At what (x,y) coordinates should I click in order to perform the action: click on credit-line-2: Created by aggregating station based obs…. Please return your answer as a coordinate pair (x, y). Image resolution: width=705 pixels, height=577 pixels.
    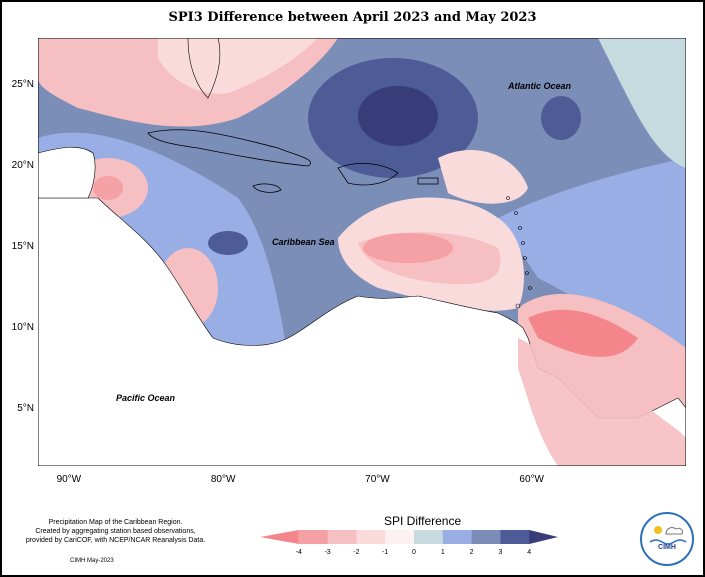
    Looking at the image, I should click on (115, 531).